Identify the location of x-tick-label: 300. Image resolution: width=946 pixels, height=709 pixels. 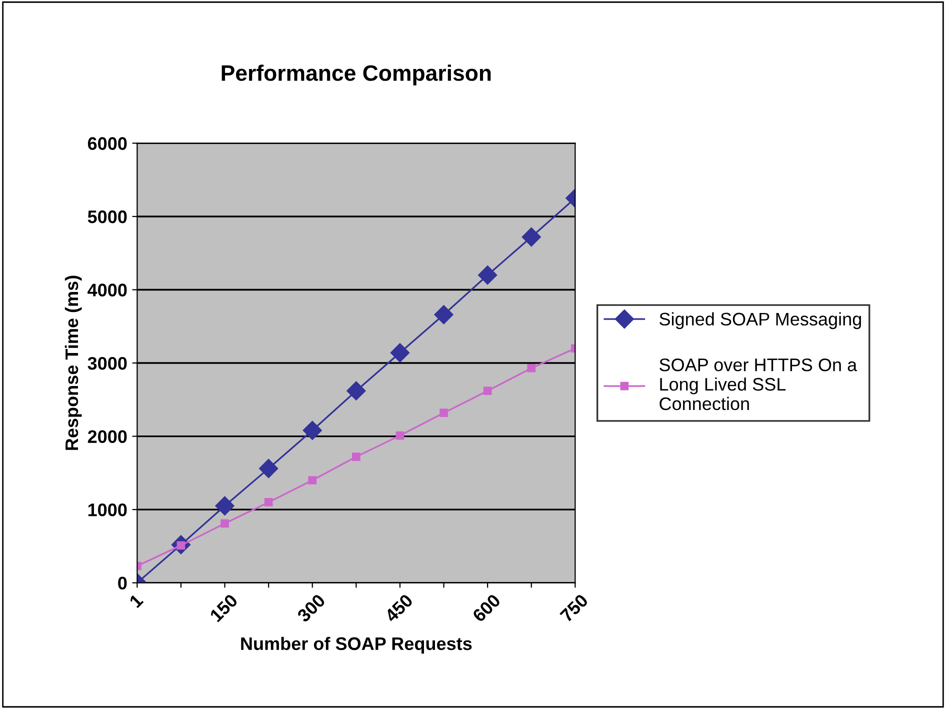
(311, 608).